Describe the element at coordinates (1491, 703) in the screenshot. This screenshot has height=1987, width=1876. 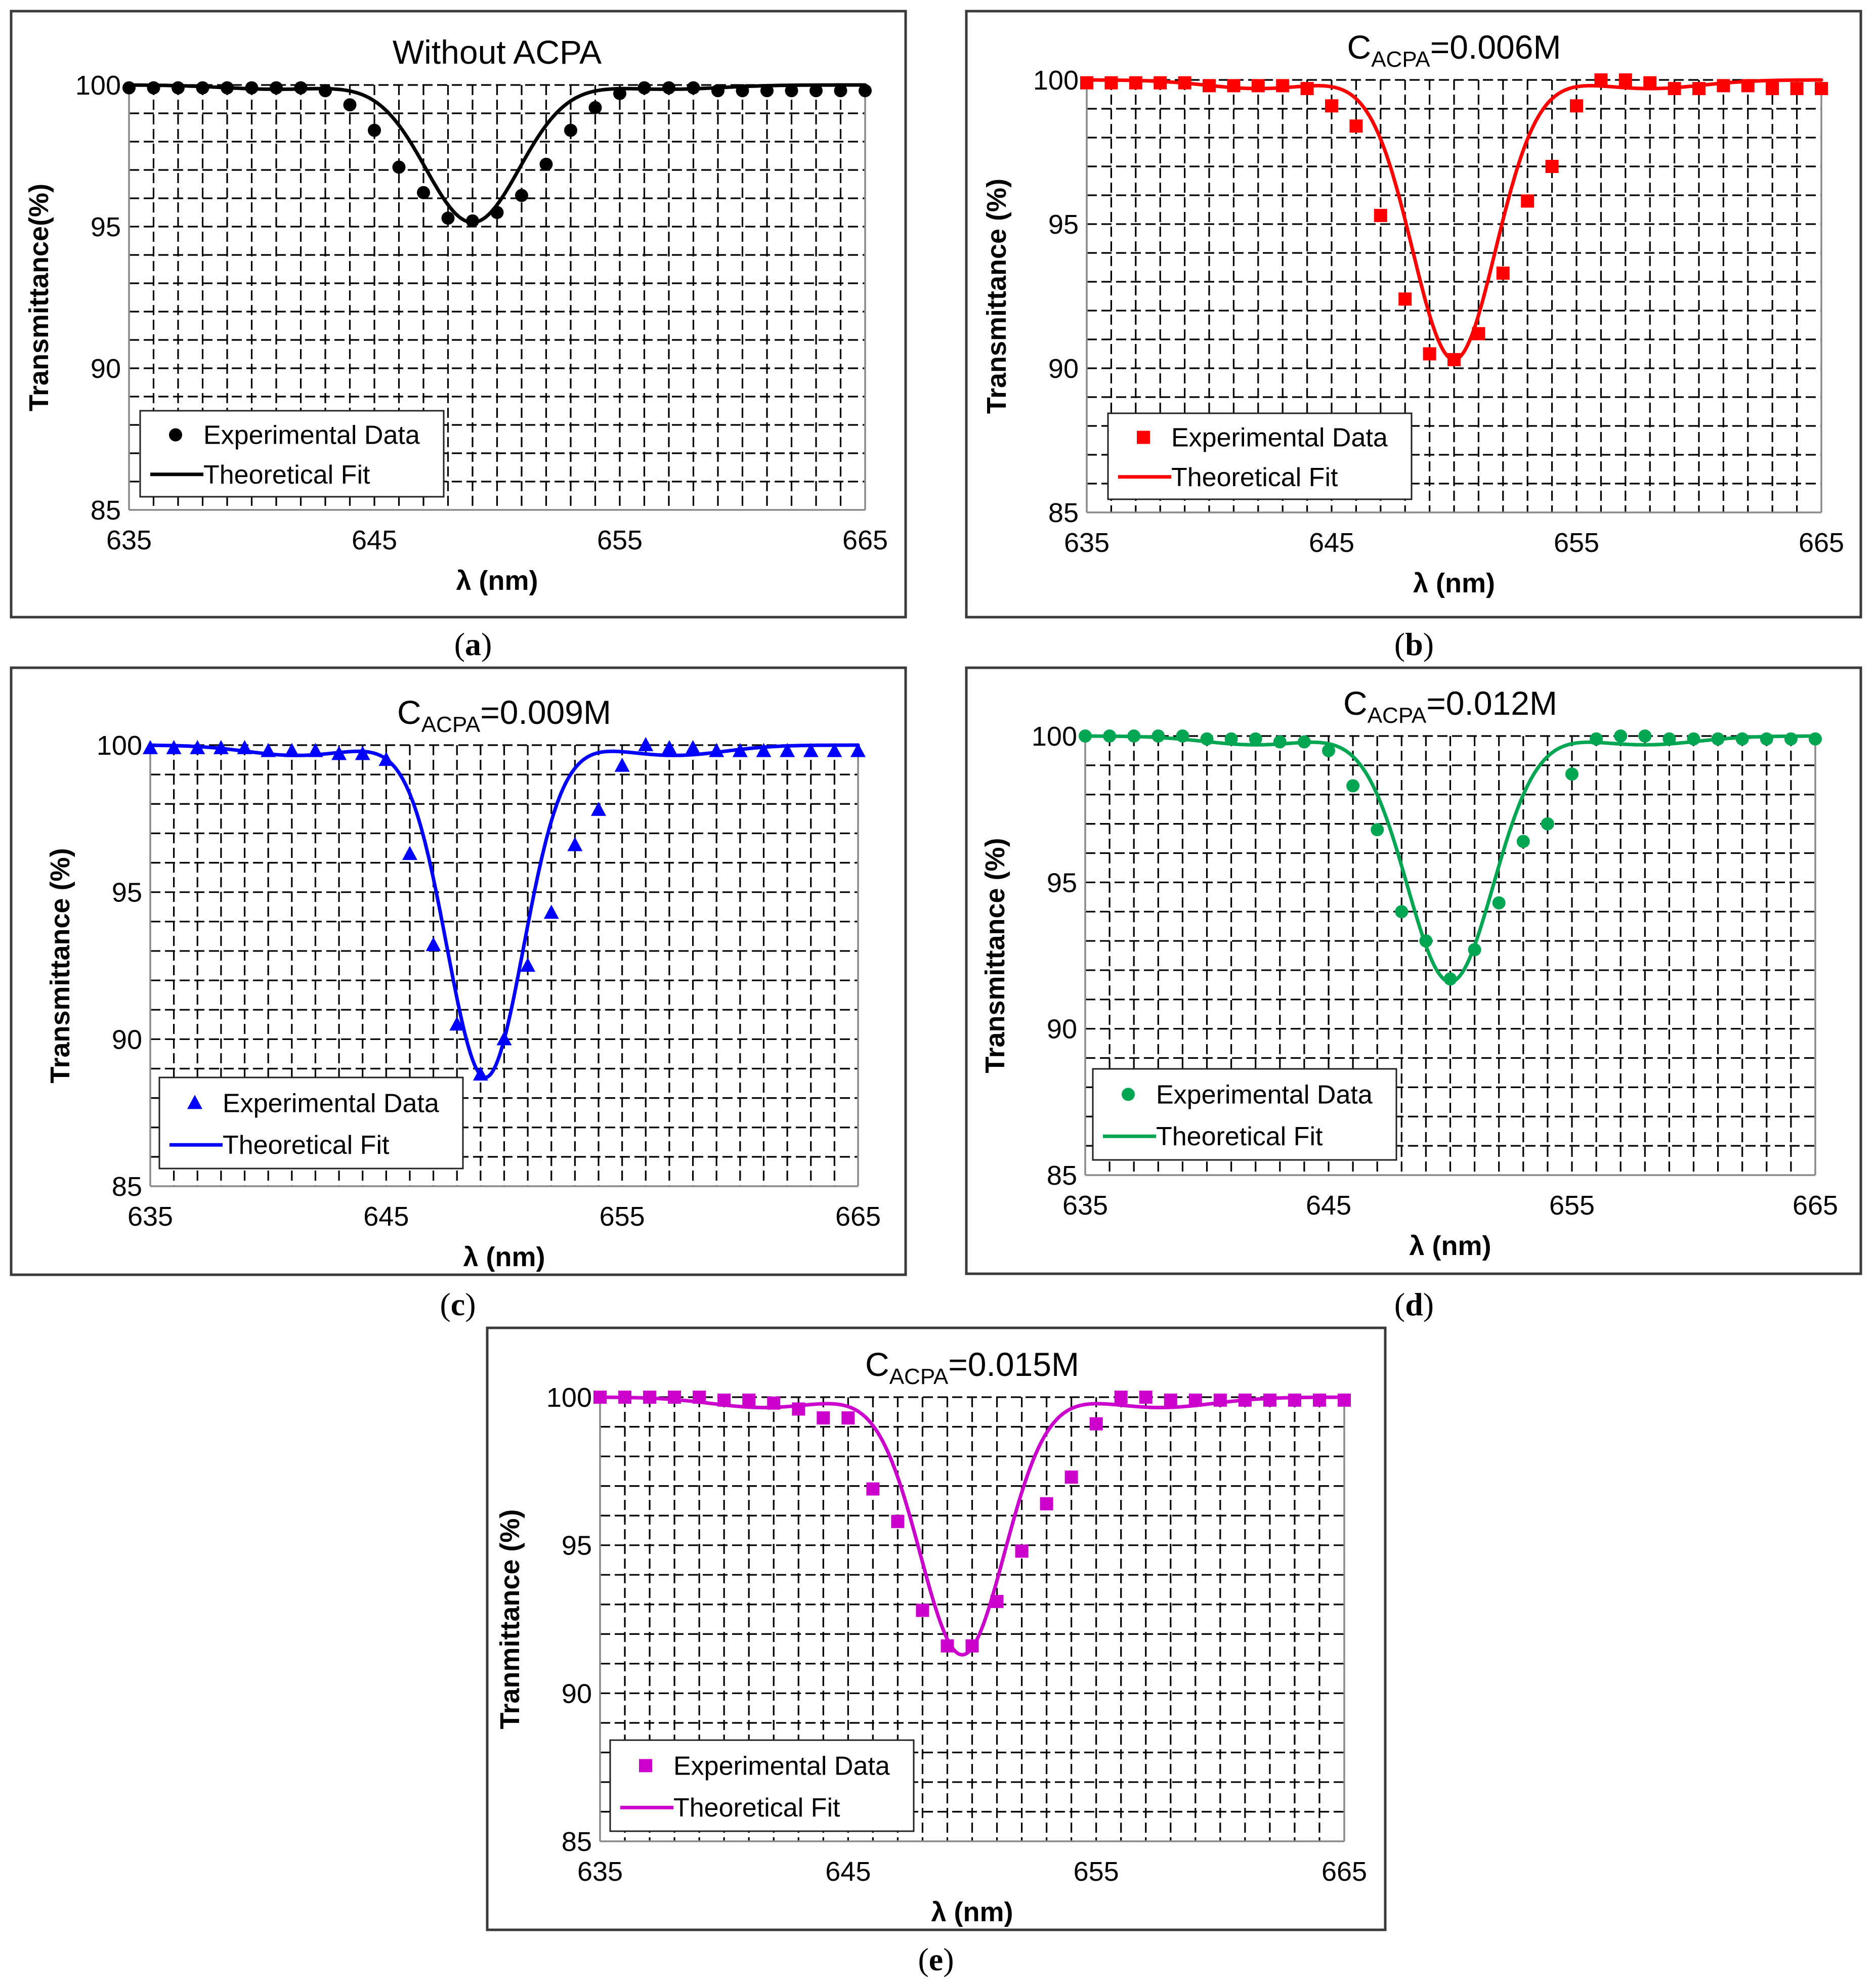
I see `chart-title-suffix: =0.012M` at that location.